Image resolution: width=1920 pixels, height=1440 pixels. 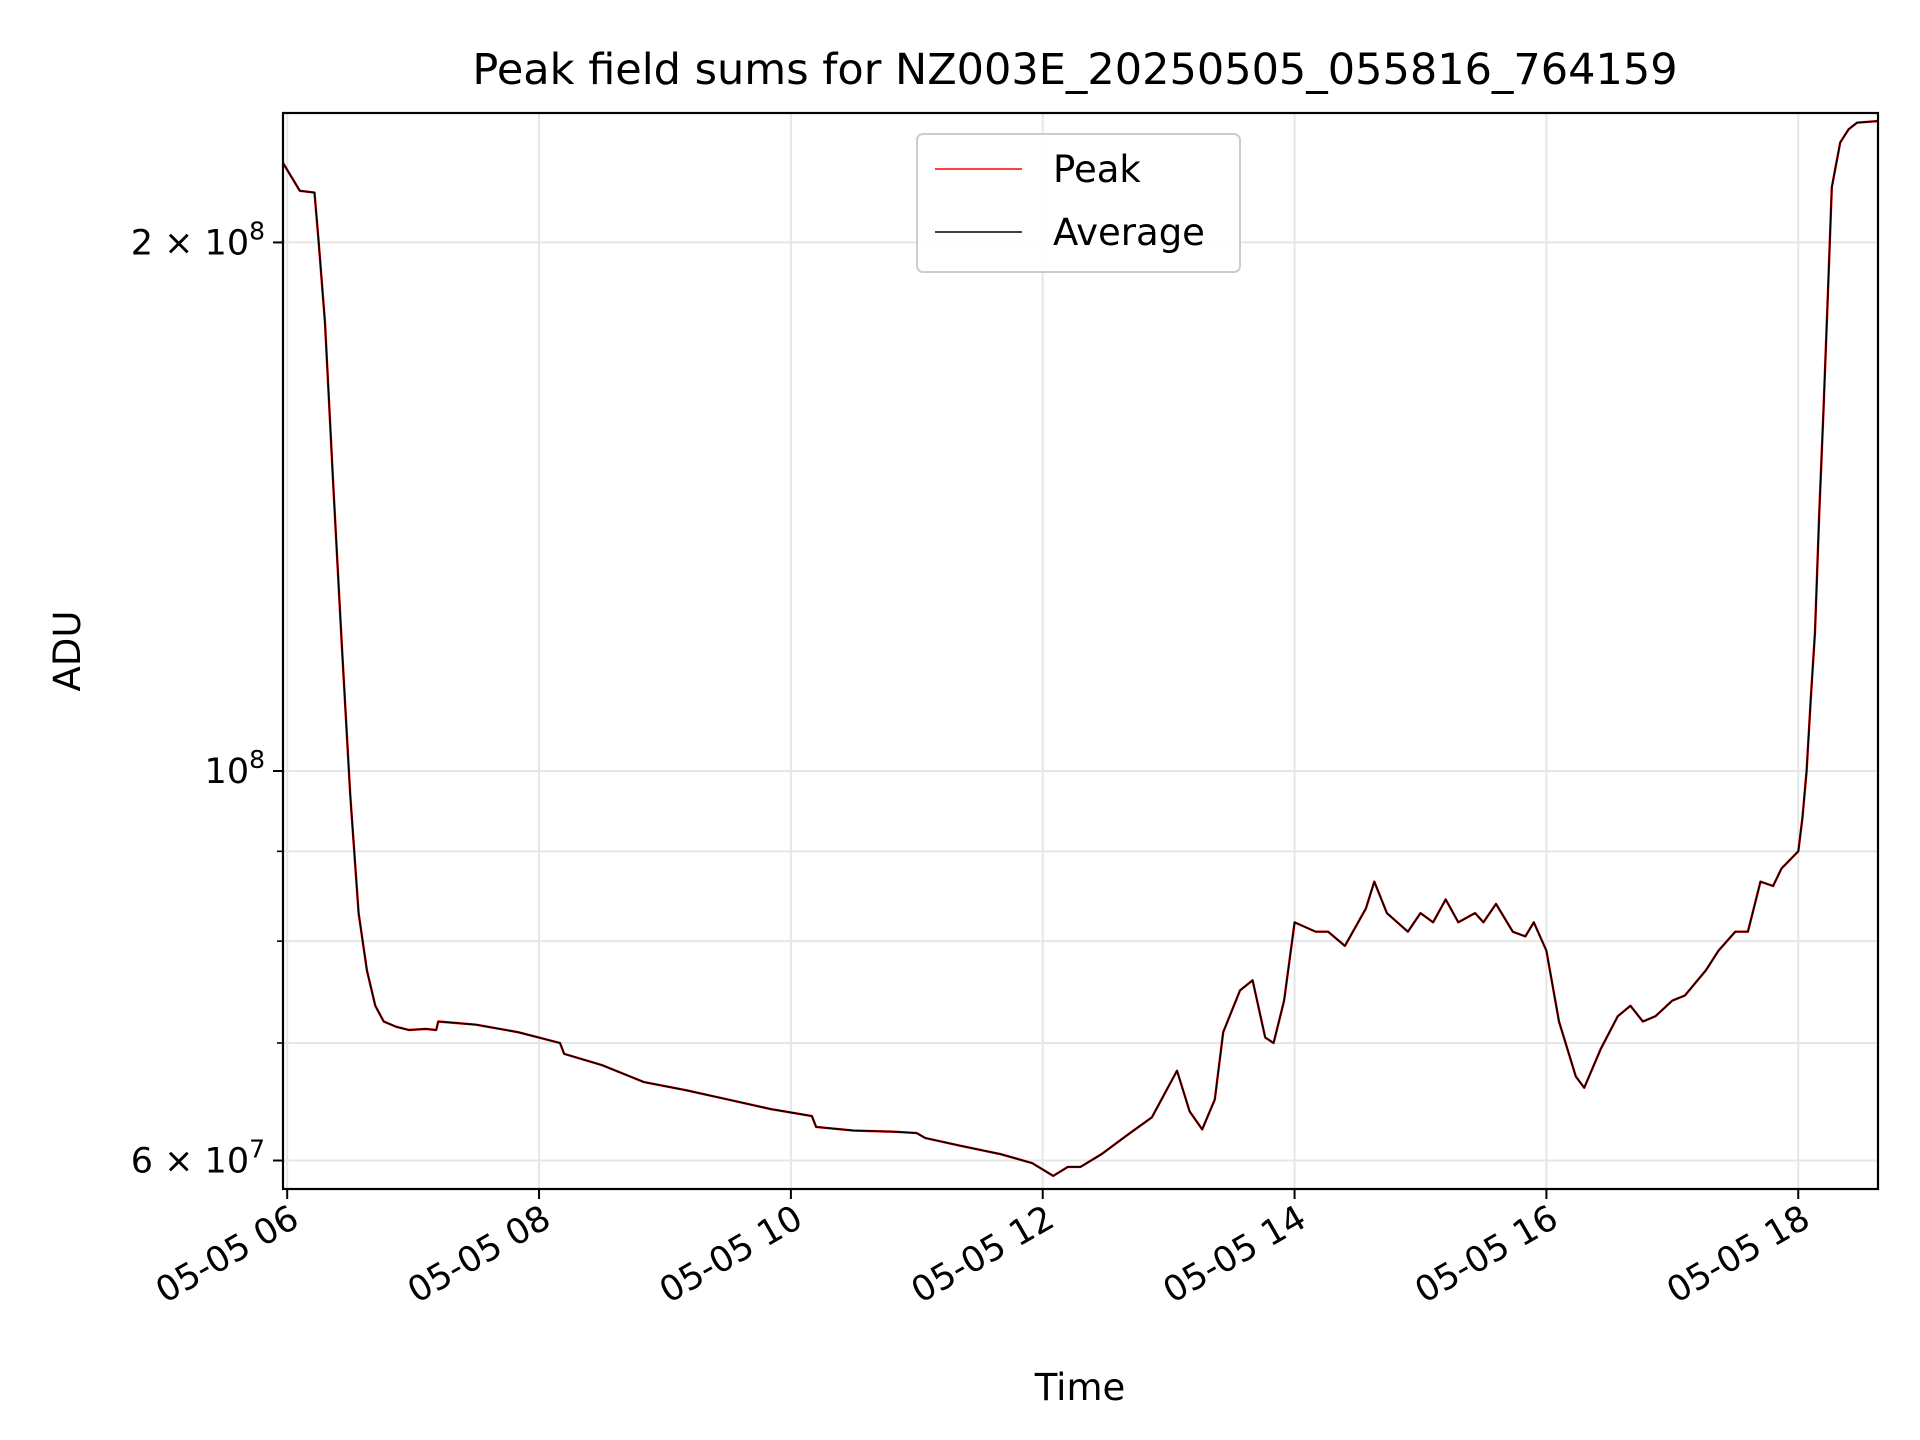 What do you see at coordinates (1080, 1387) in the screenshot?
I see `x-axis-label: Time` at bounding box center [1080, 1387].